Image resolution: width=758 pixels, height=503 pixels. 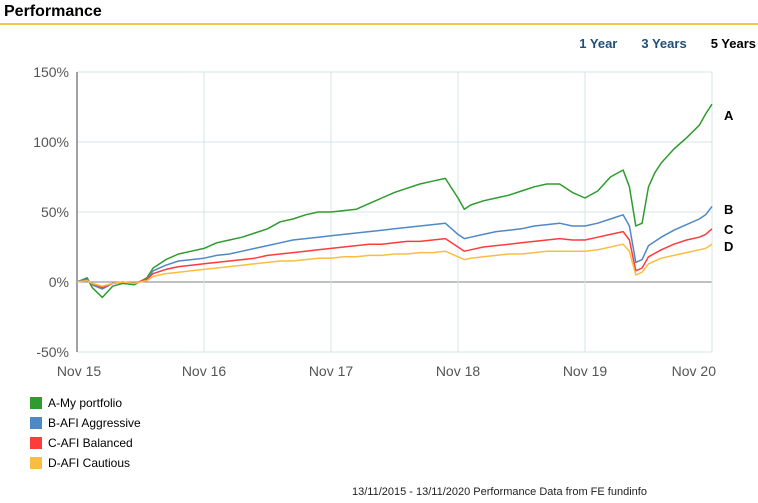 I want to click on y-tick-label: 150%, so click(x=51, y=72).